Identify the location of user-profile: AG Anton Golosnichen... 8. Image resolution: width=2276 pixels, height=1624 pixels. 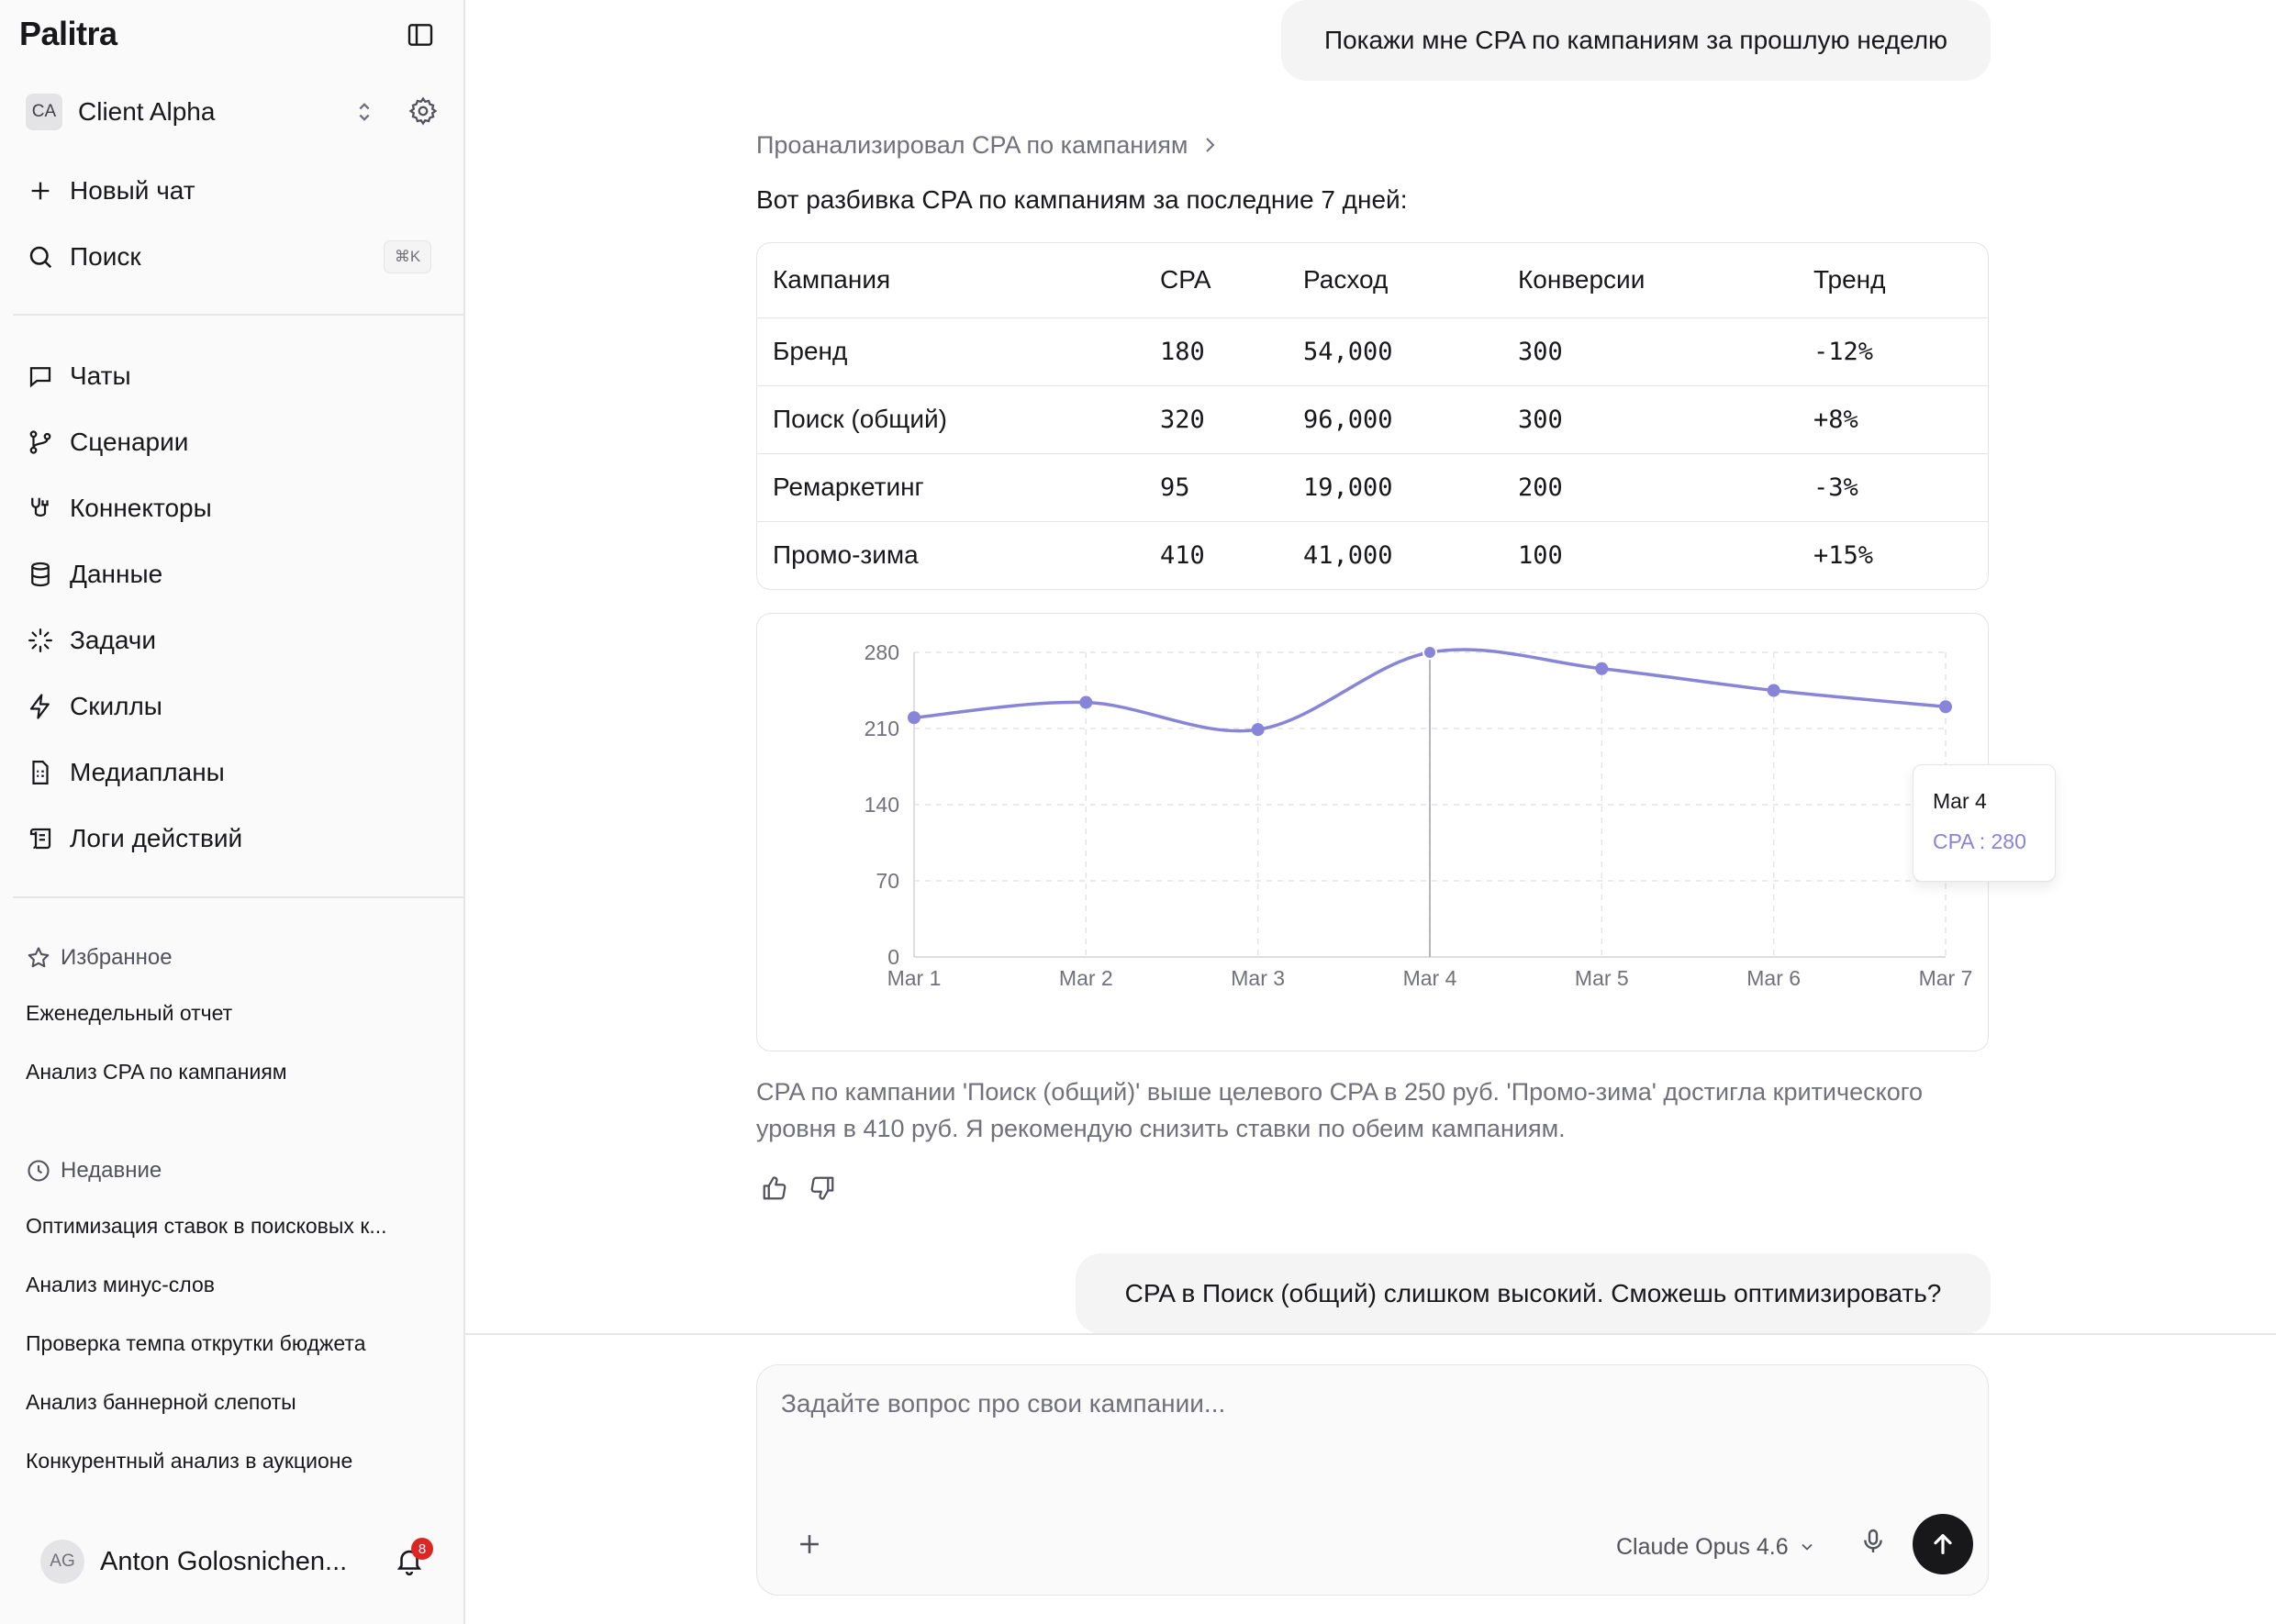
(242, 1561).